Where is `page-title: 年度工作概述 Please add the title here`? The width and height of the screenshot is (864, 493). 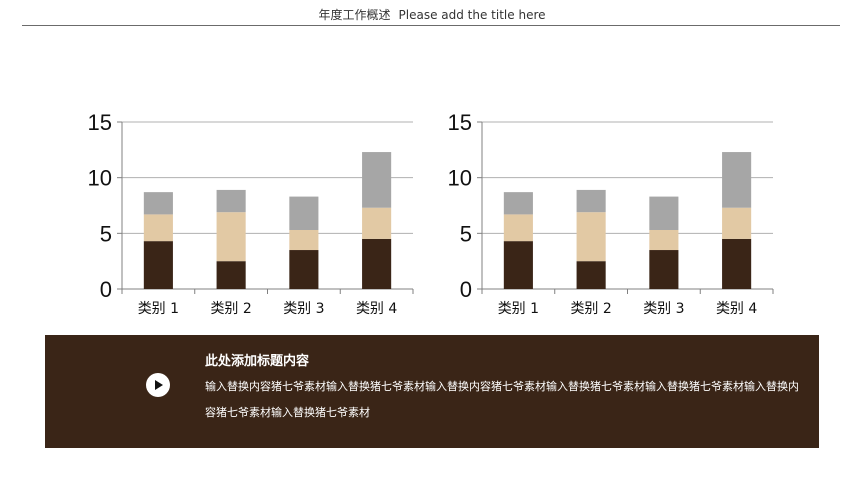
page-title: 年度工作概述 Please add the title here is located at coordinates (432, 14).